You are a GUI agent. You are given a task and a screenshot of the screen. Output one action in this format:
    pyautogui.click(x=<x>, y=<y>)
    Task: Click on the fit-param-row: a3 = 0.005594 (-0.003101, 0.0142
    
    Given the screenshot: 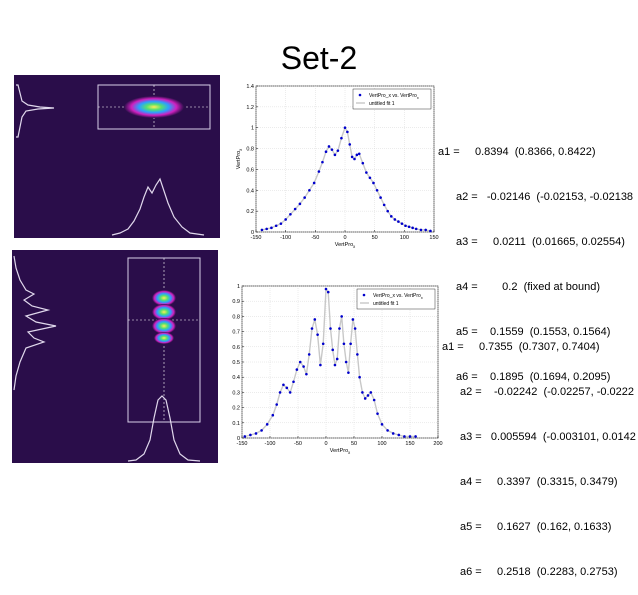 What is the action you would take?
    pyautogui.click(x=540, y=437)
    